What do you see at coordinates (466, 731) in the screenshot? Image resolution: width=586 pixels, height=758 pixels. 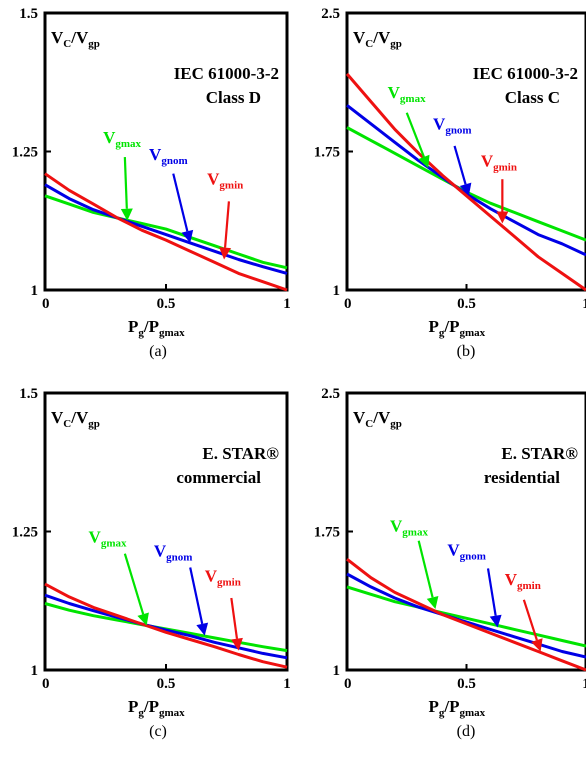 I see `panel-caption: (d)` at bounding box center [466, 731].